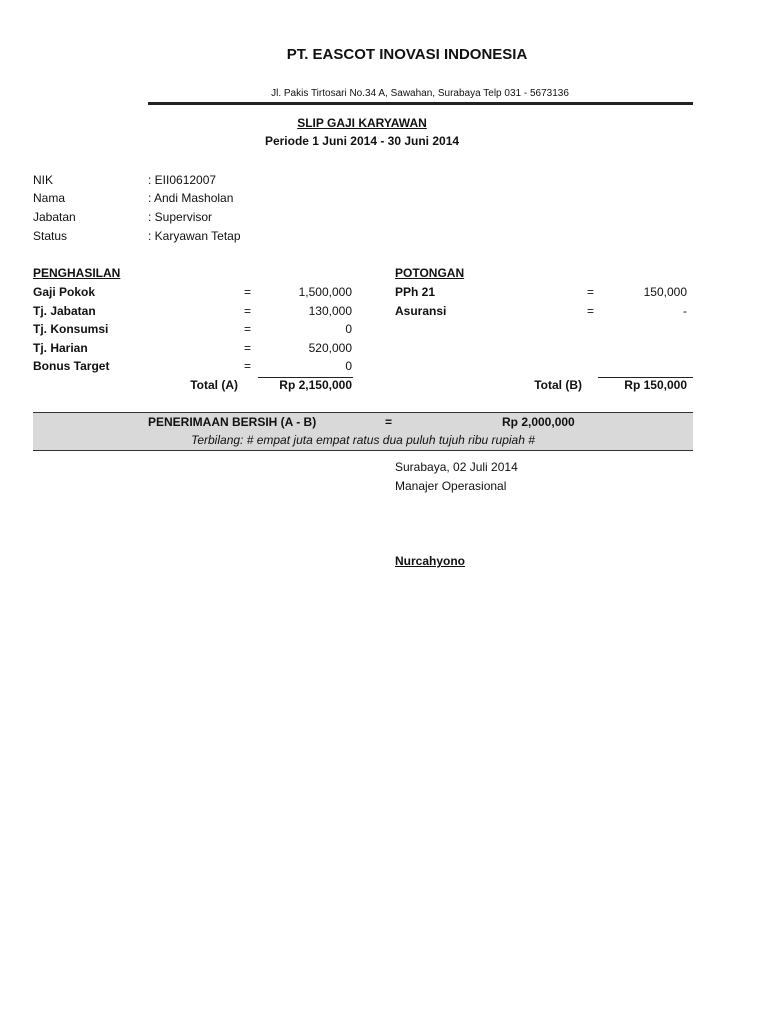 The height and width of the screenshot is (1024, 768). What do you see at coordinates (430, 561) in the screenshot?
I see `signature-name: Nurcahyono` at bounding box center [430, 561].